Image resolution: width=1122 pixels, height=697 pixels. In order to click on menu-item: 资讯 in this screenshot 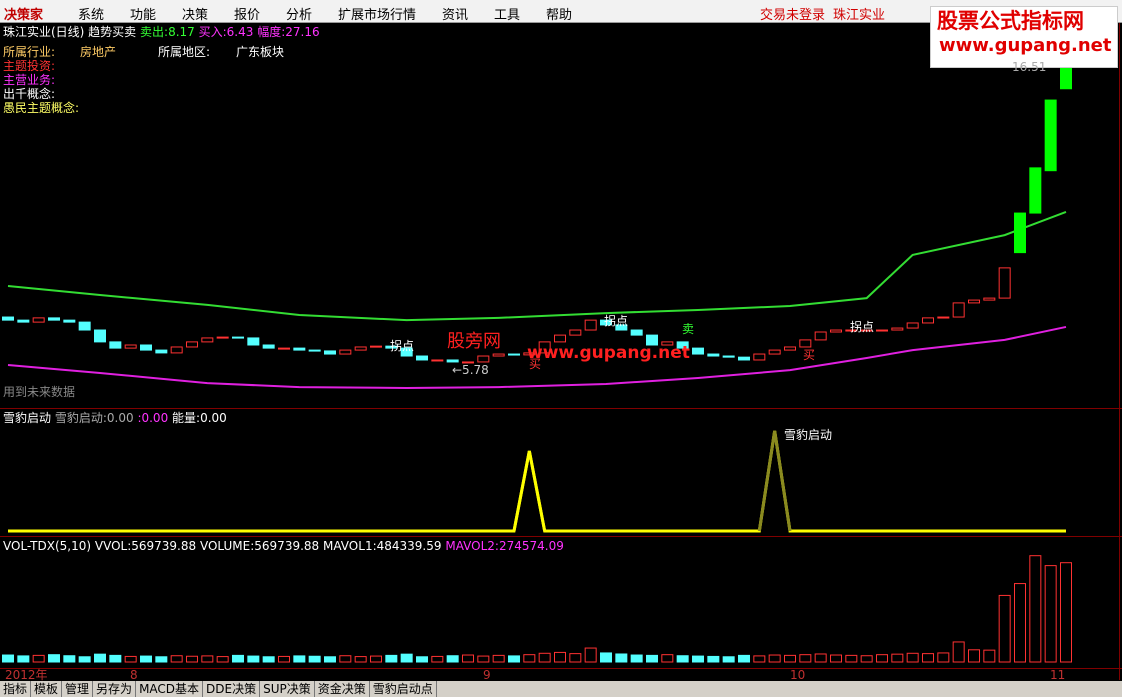, I will do `click(455, 15)`.